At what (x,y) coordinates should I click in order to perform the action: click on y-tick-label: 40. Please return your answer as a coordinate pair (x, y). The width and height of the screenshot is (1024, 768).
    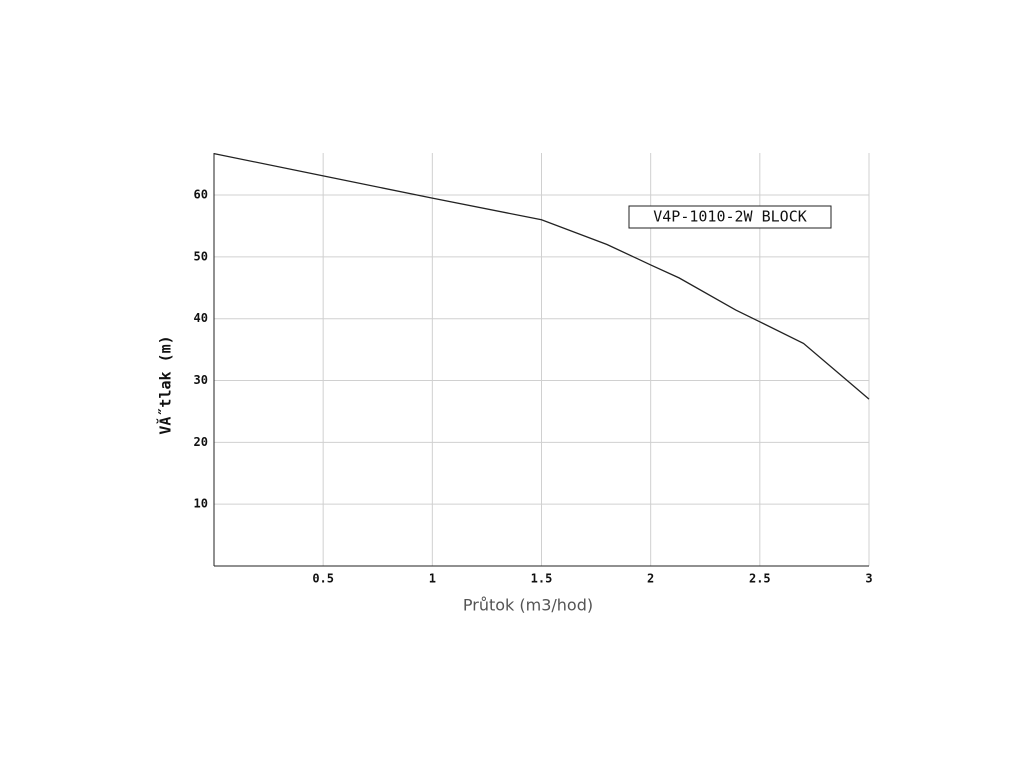
    Looking at the image, I should click on (201, 318).